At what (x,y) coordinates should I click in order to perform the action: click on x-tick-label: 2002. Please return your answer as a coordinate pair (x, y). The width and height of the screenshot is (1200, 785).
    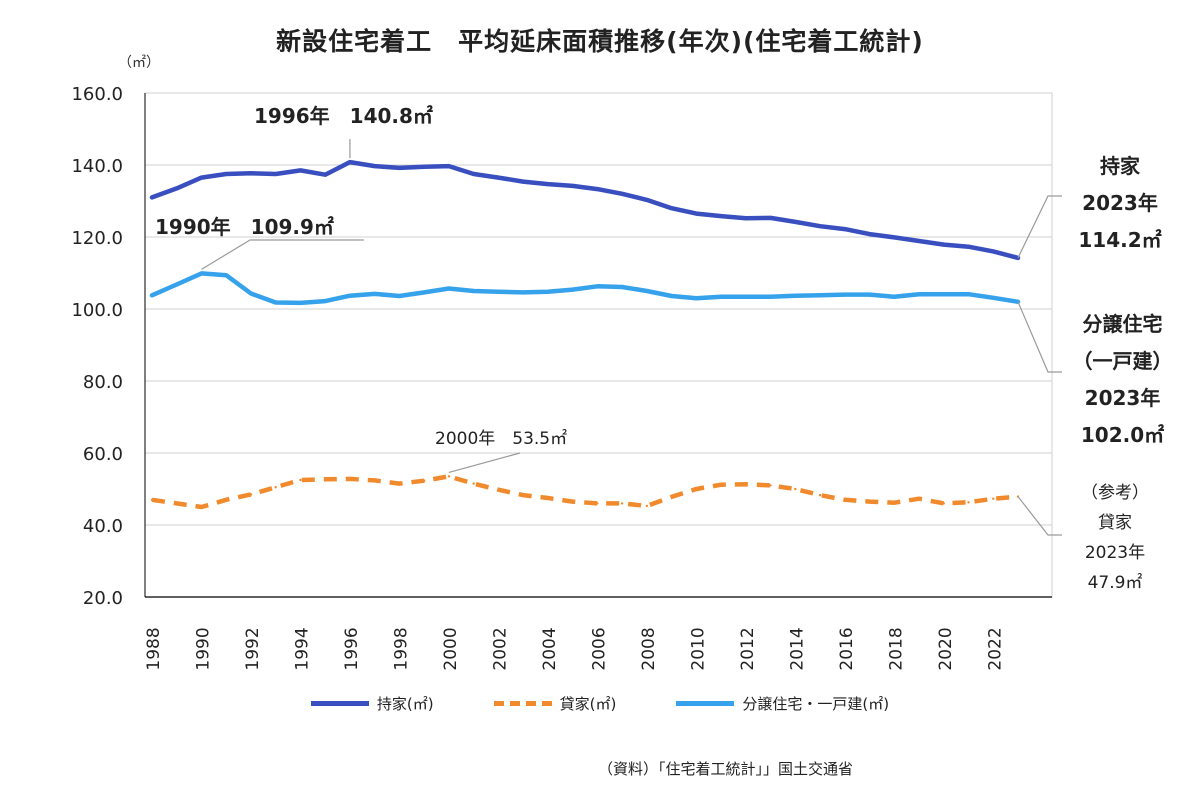
    Looking at the image, I should click on (500, 648).